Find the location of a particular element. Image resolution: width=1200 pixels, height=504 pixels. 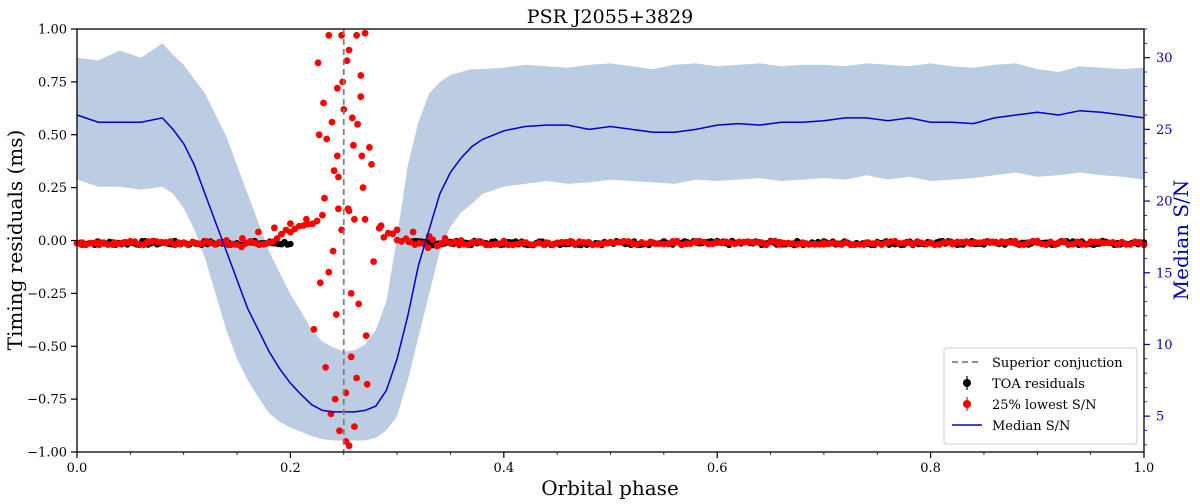

y-tick-label: 0.00 is located at coordinates (52, 241).